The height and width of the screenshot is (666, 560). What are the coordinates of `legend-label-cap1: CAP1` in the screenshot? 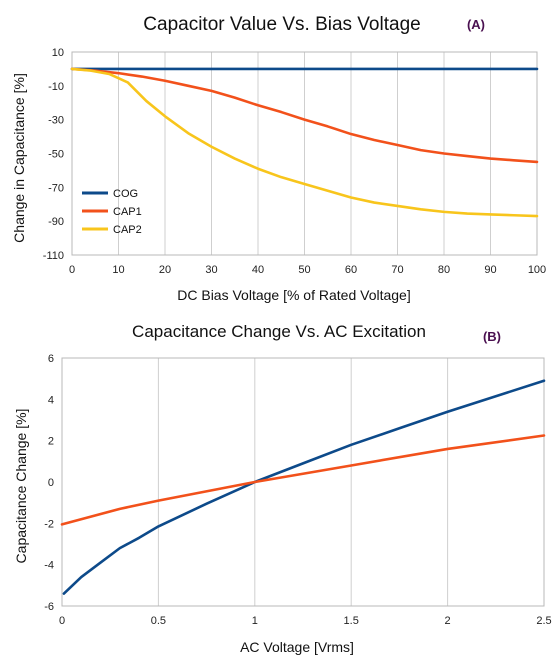 It's located at (127, 212).